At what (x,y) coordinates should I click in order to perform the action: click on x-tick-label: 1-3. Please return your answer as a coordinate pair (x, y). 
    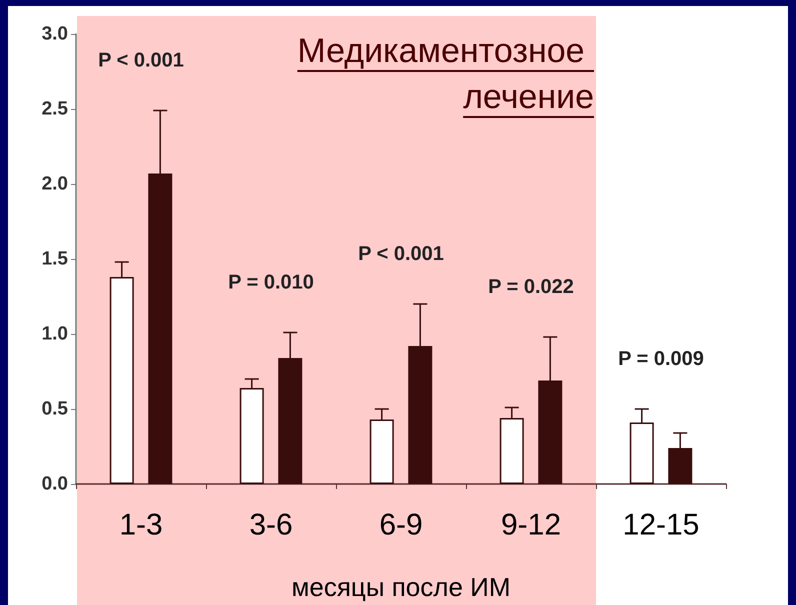
    Looking at the image, I should click on (141, 525).